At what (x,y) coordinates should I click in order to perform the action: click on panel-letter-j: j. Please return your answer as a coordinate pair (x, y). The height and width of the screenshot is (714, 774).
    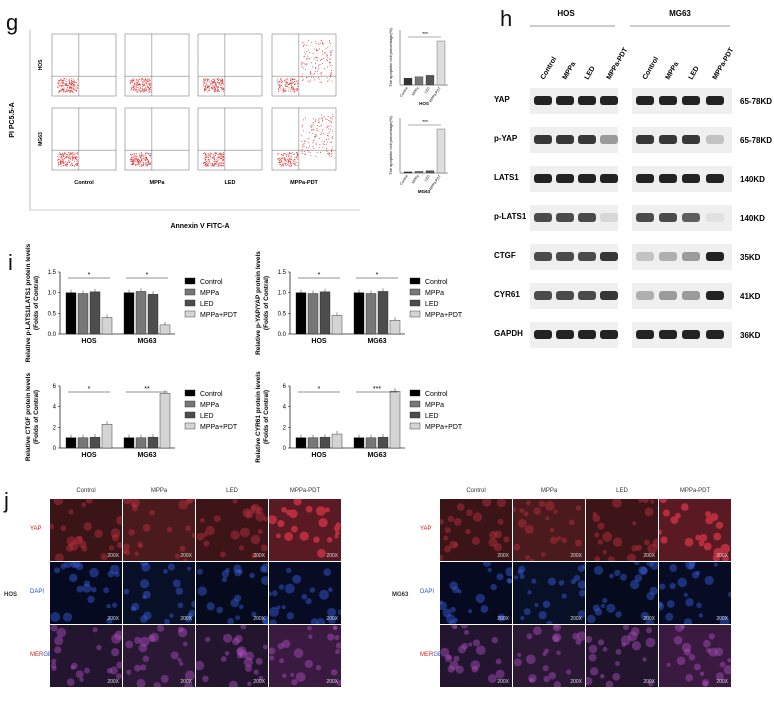
    Looking at the image, I should click on (6, 500).